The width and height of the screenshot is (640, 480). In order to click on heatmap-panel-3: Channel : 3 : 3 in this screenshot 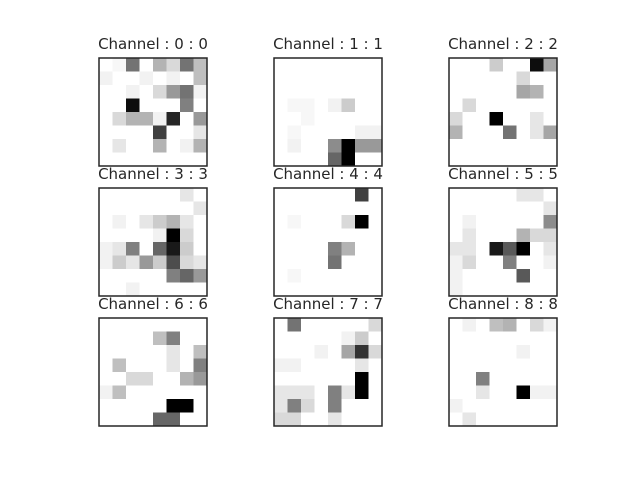, I will do `click(153, 231)`.